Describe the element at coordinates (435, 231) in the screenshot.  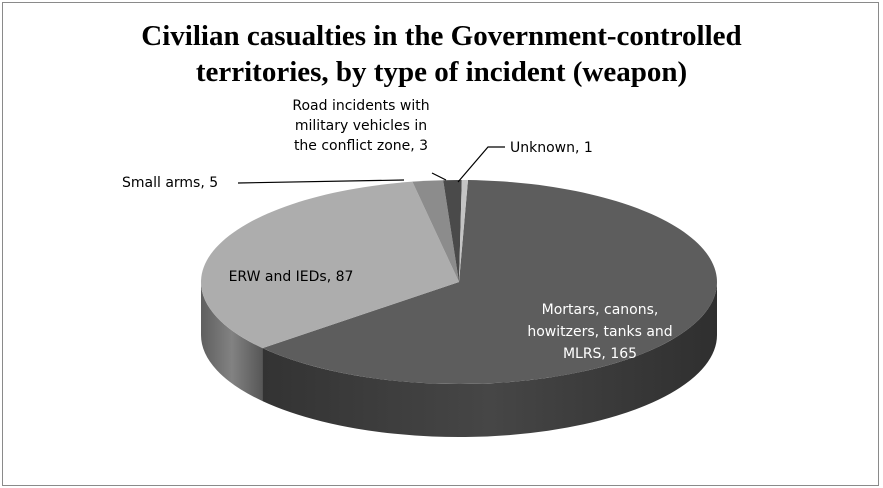
I see `pie-slice-small-arms` at that location.